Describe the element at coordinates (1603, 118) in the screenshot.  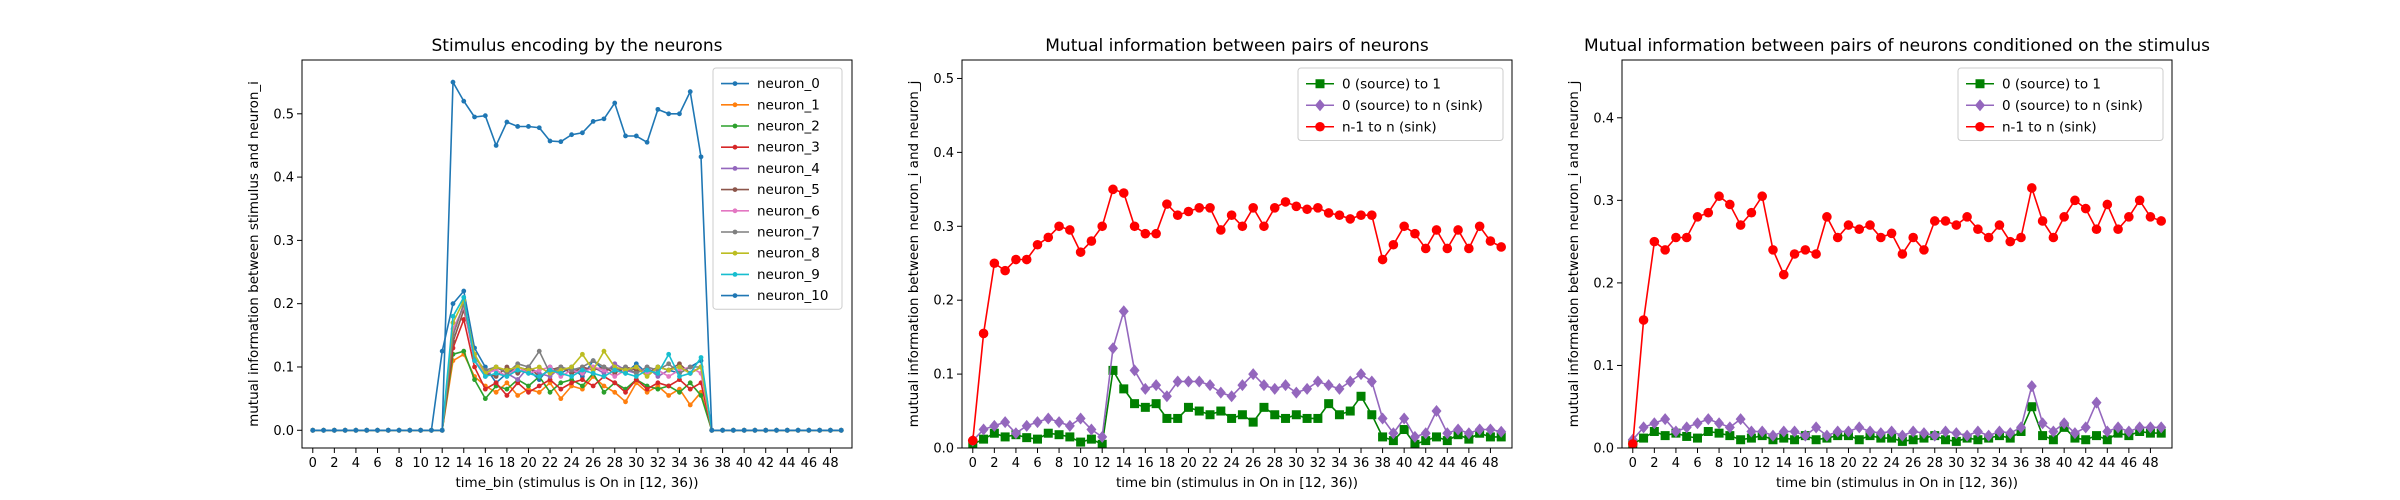
I see `y-tick-label: 0.4` at that location.